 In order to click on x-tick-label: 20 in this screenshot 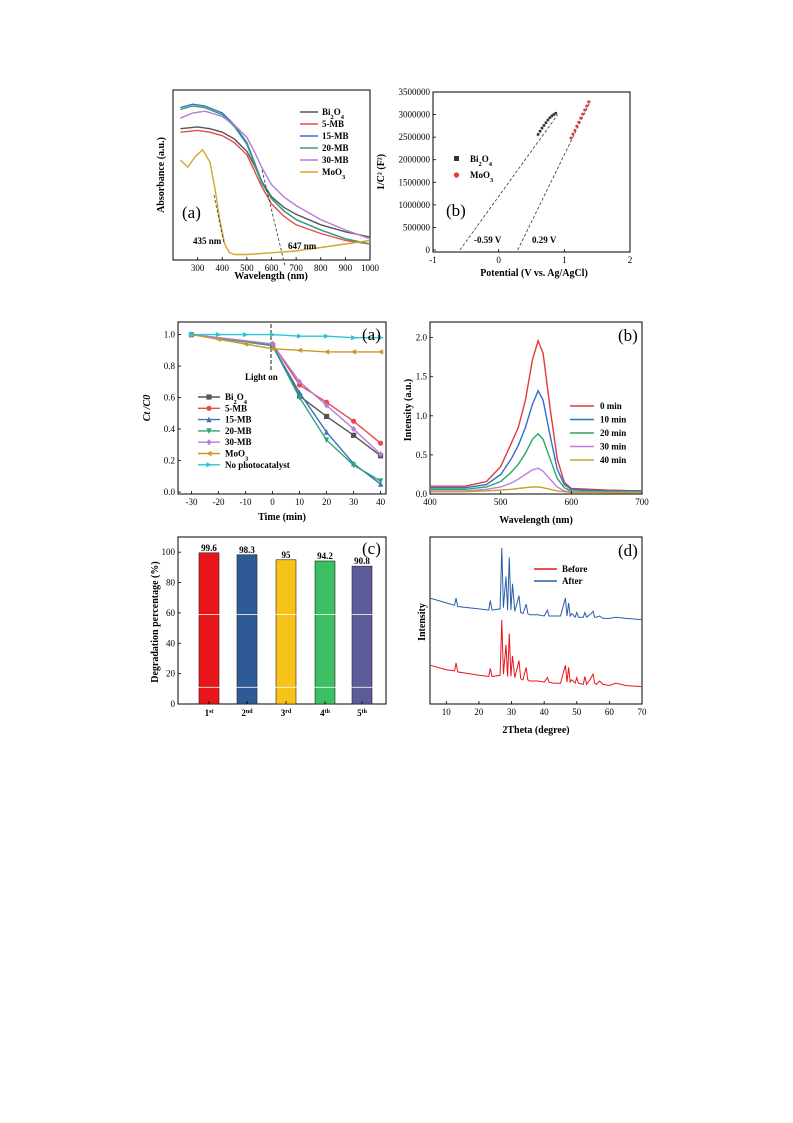, I will do `click(479, 712)`.